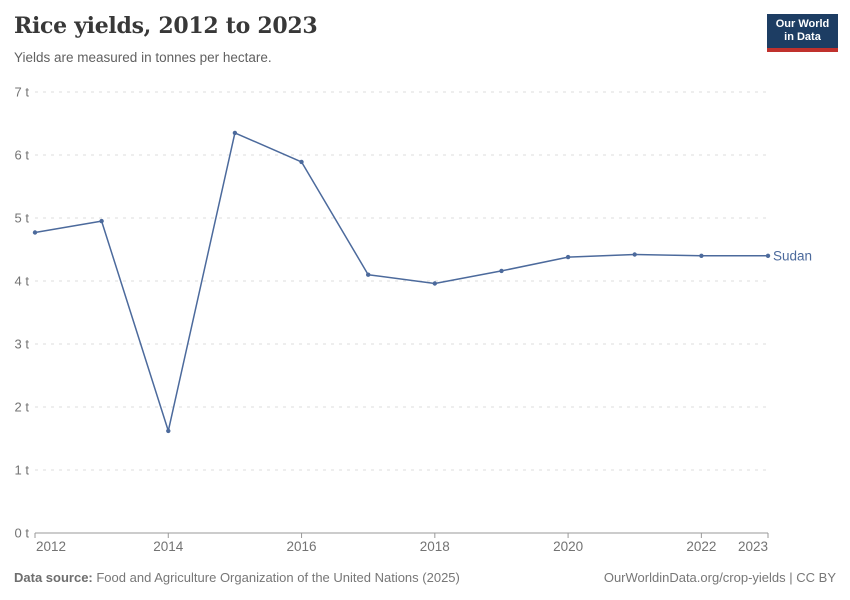 The image size is (850, 600). Describe the element at coordinates (634, 254) in the screenshot. I see `data-point-sudan-2021` at that location.